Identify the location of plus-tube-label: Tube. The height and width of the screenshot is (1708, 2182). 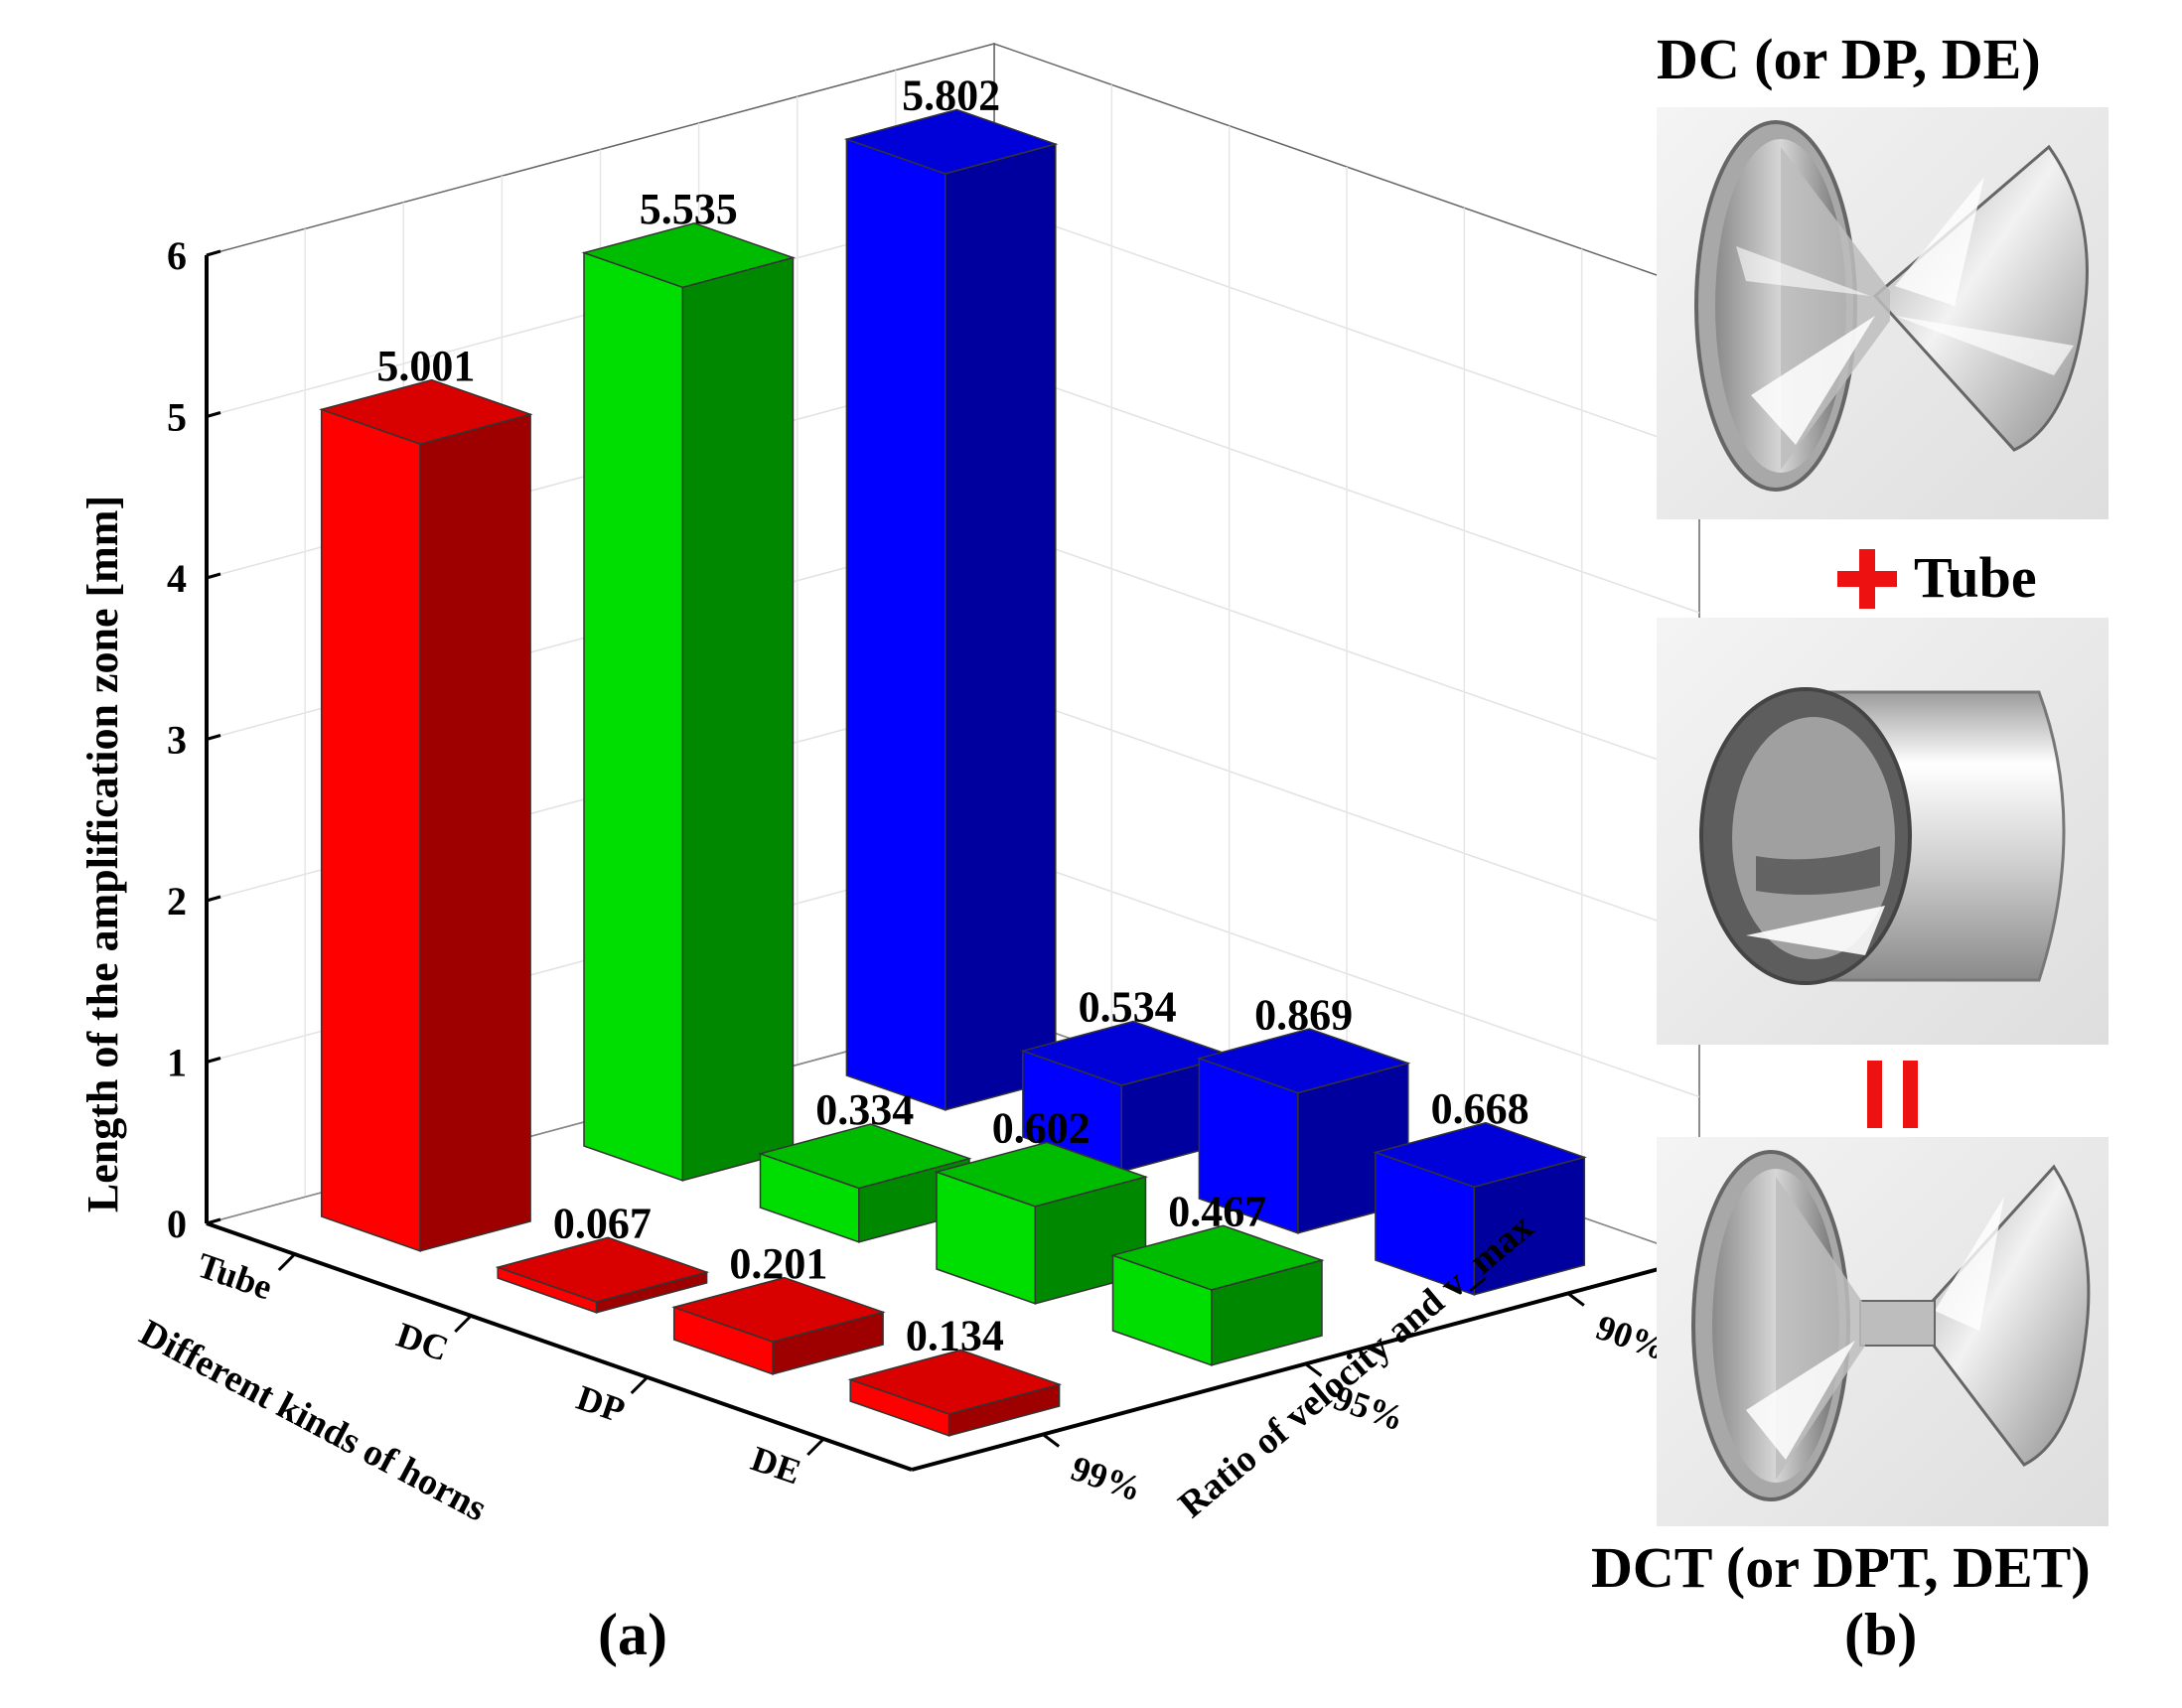
(1975, 577).